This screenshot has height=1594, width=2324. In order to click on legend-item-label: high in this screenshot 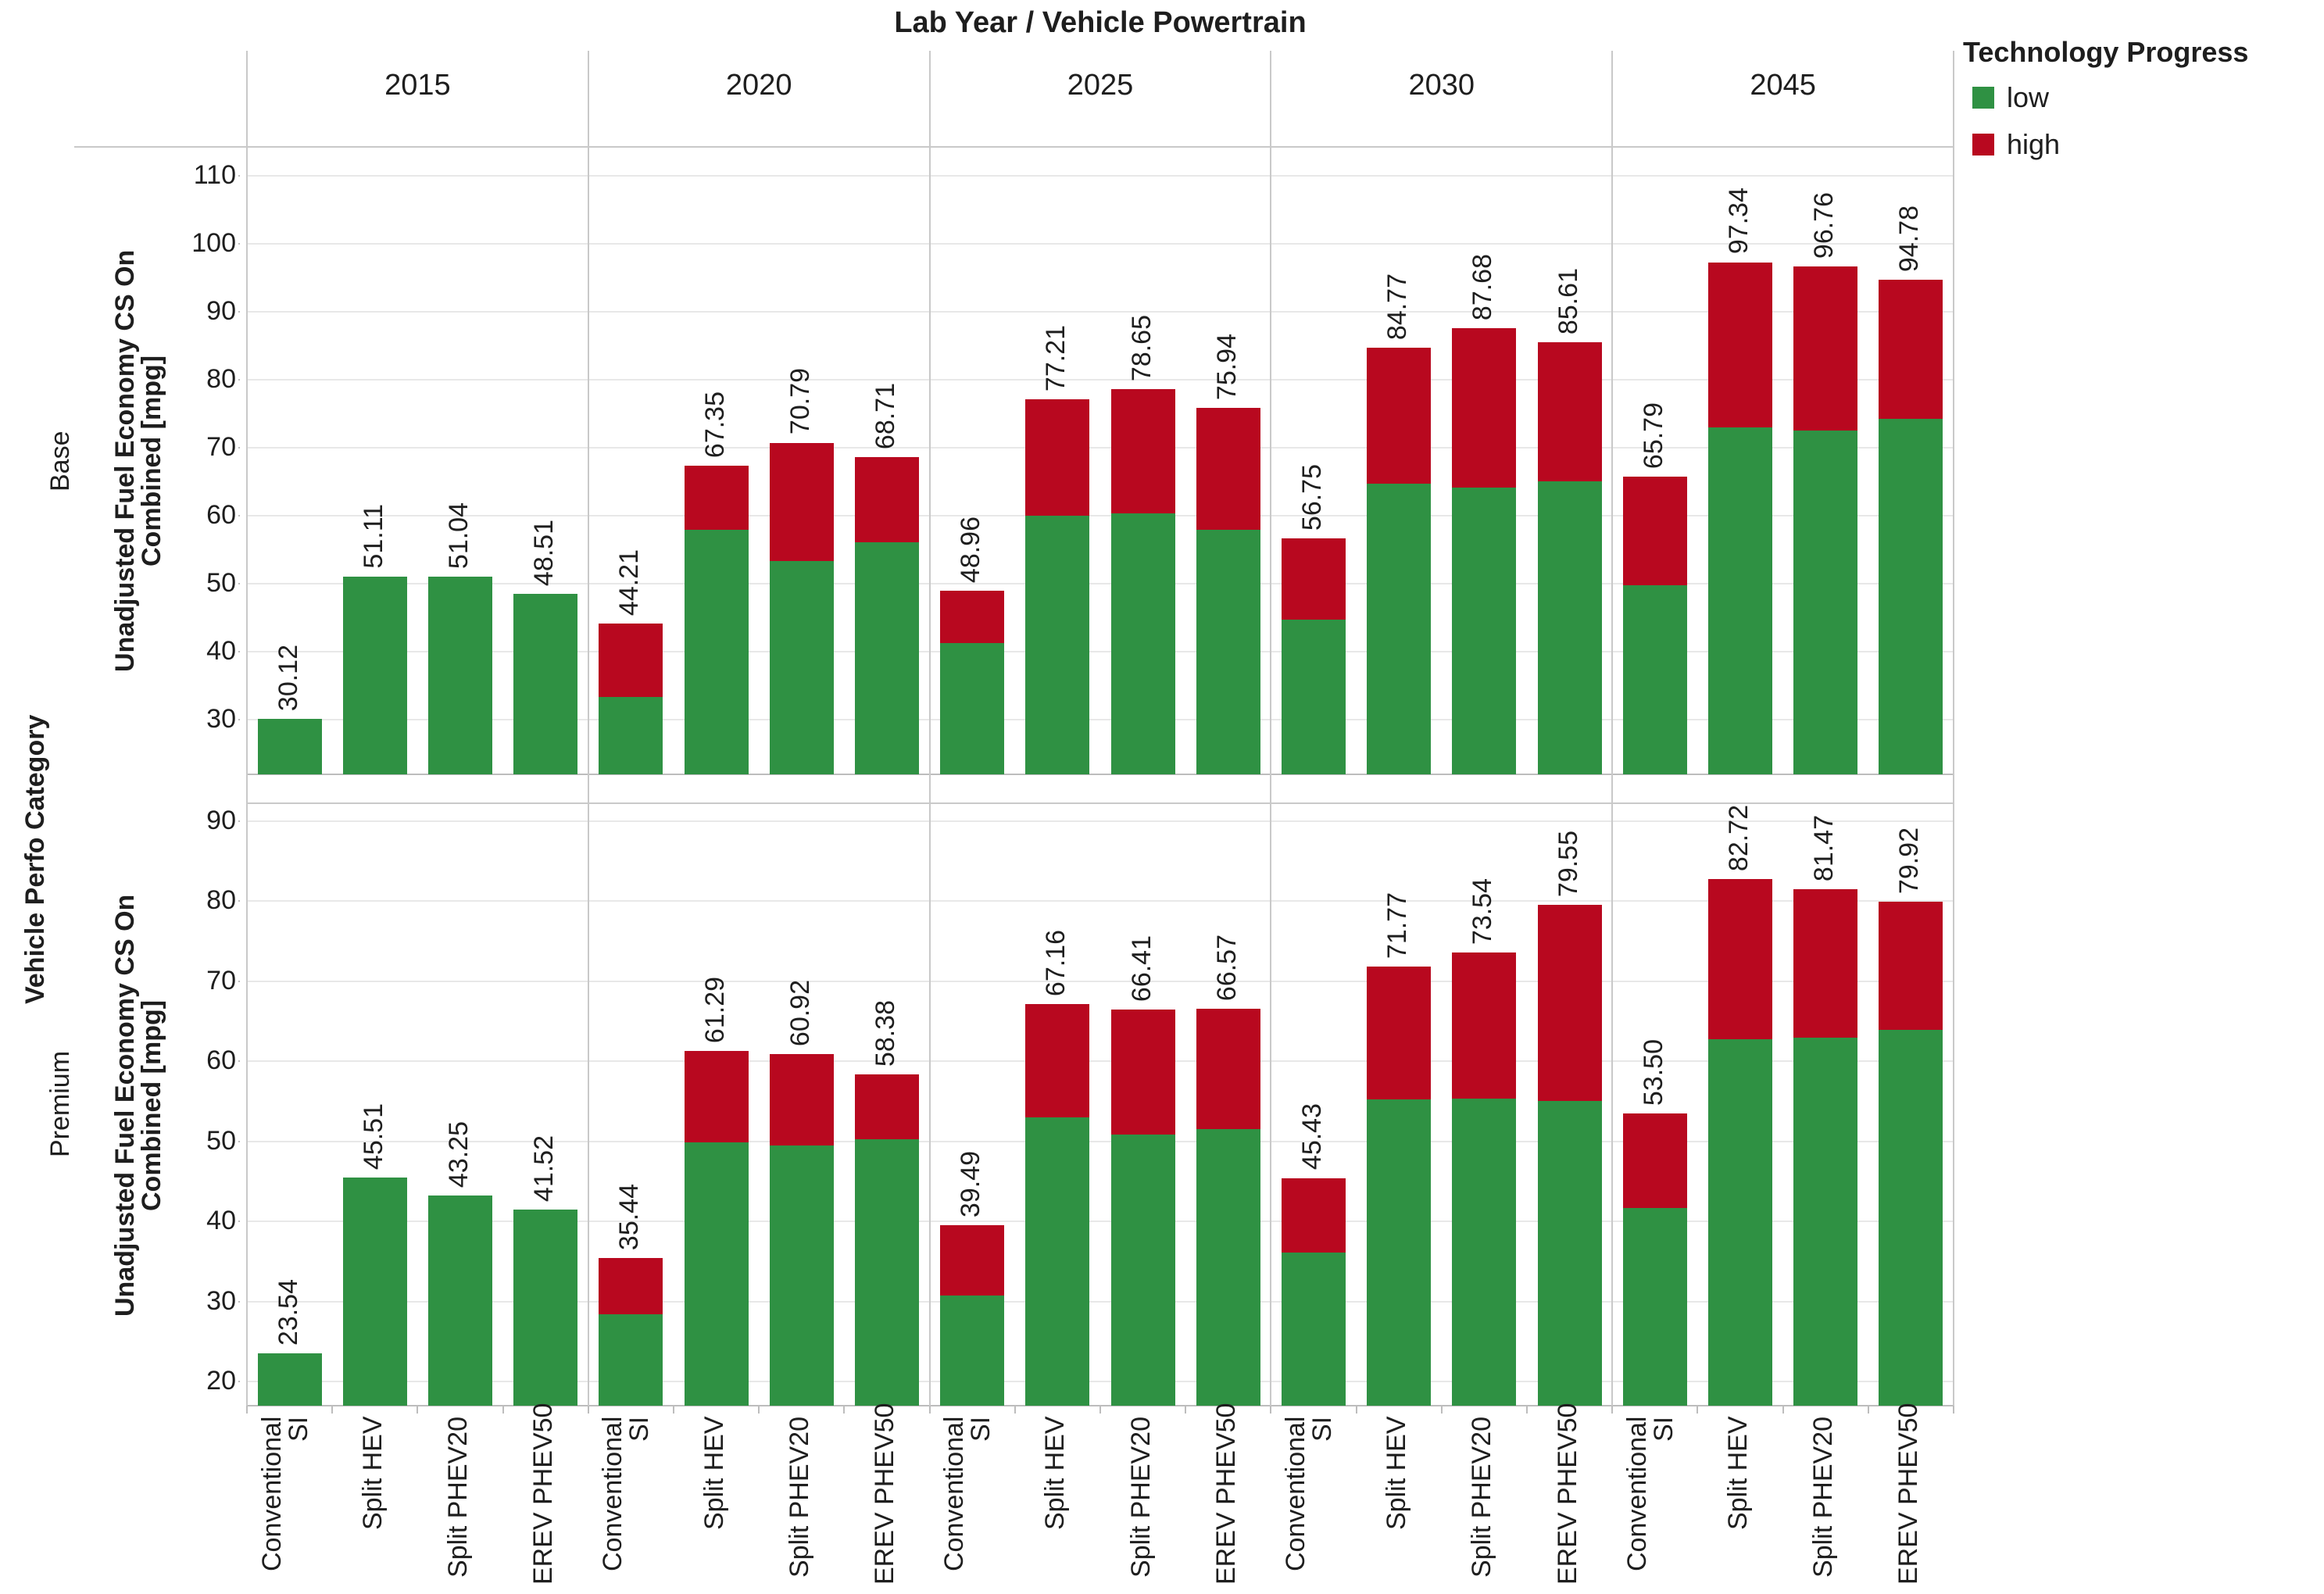, I will do `click(2034, 144)`.